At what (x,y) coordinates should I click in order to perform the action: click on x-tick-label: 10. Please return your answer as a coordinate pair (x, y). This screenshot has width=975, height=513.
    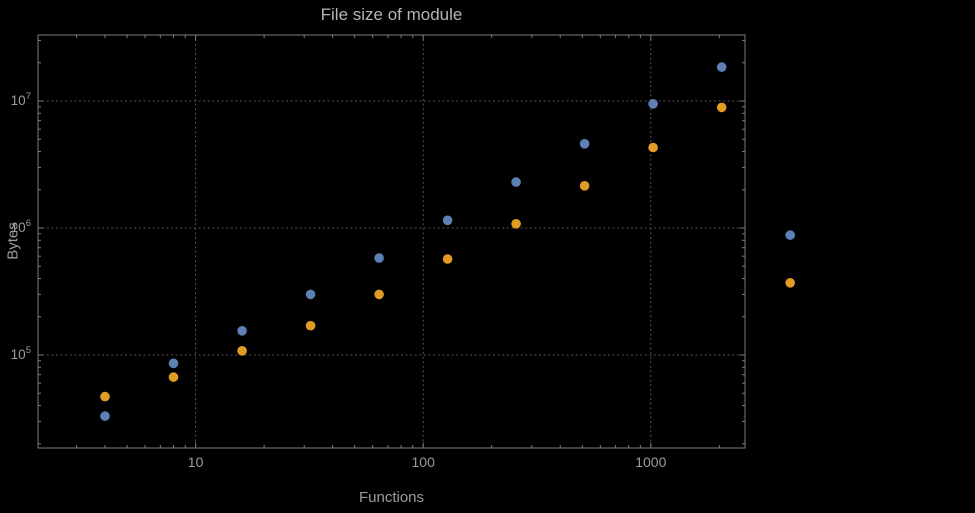
    Looking at the image, I should click on (196, 462).